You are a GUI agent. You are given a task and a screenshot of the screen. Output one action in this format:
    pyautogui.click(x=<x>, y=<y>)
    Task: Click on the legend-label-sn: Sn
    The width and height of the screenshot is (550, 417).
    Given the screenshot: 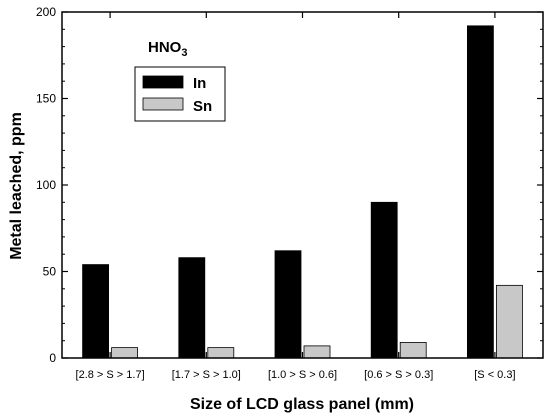 What is the action you would take?
    pyautogui.click(x=202, y=106)
    